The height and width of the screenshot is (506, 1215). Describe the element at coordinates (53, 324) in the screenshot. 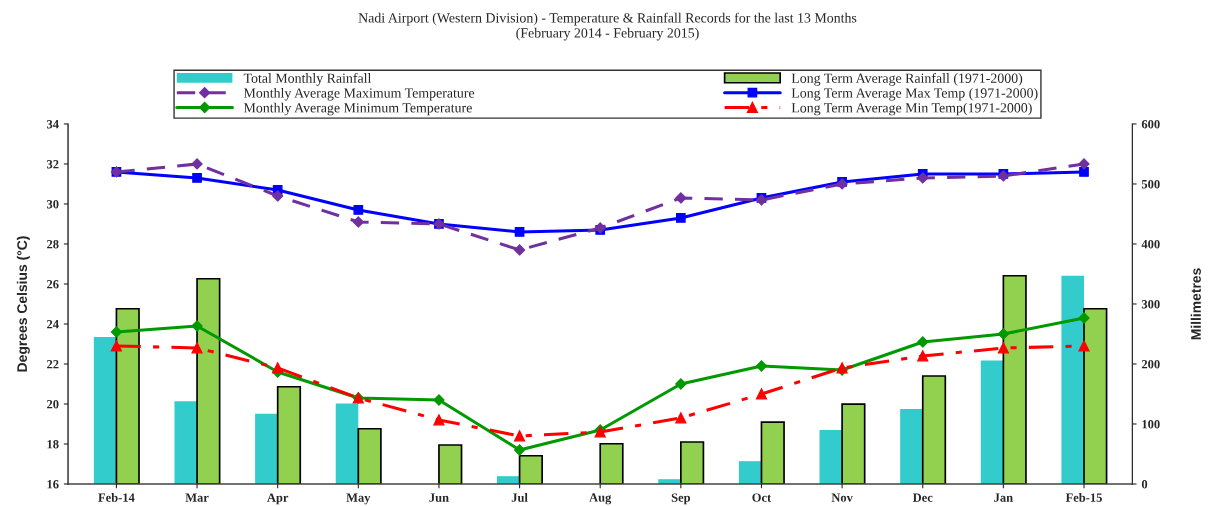

I see `y-tick-label: 24` at that location.